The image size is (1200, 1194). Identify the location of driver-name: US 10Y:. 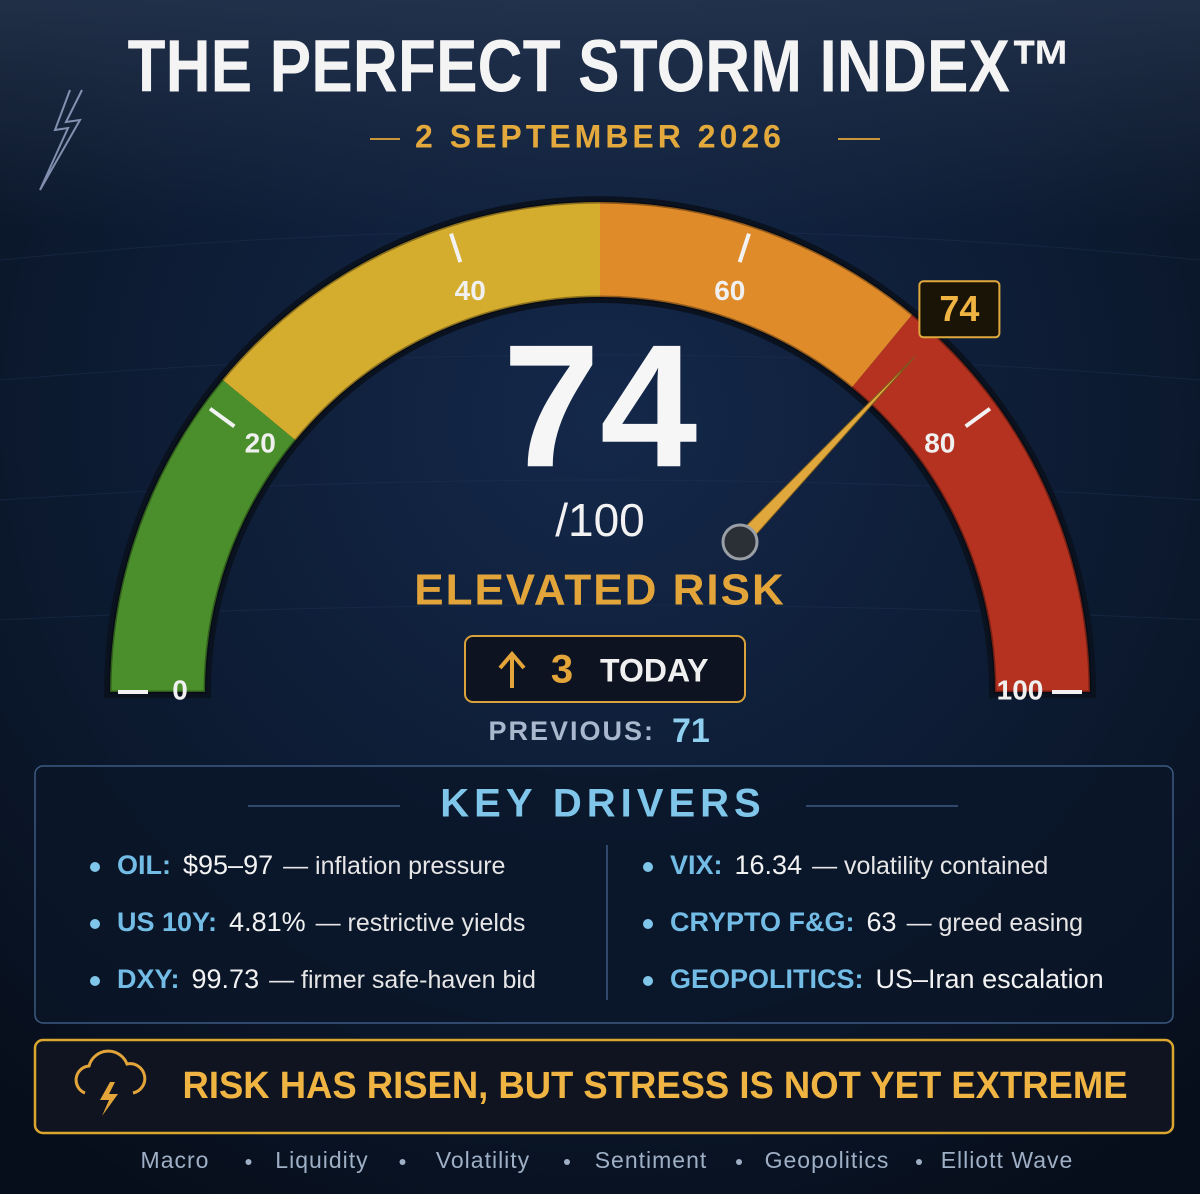
(167, 922).